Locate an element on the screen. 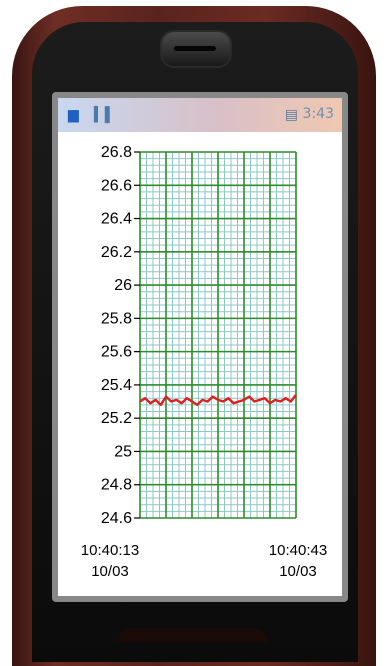 This screenshot has height=666, width=388. x-end-time: 10:40:43 is located at coordinates (298, 550).